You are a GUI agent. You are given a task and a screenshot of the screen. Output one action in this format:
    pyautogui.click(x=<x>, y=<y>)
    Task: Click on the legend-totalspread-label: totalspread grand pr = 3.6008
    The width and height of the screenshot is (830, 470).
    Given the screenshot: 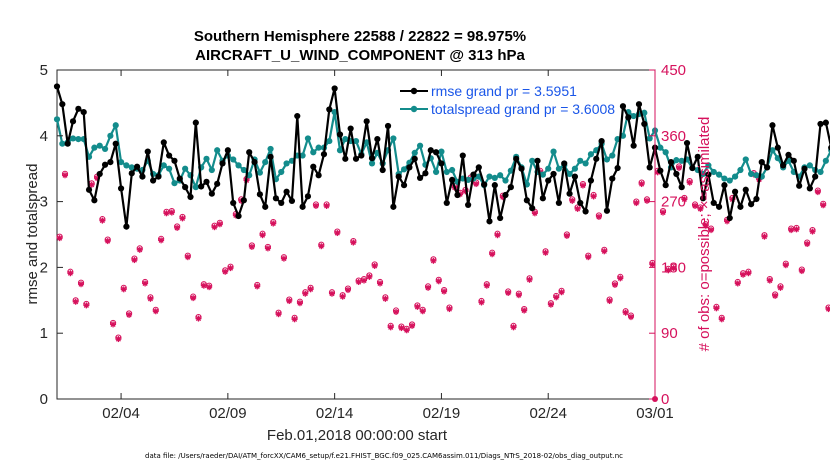 What is the action you would take?
    pyautogui.click(x=523, y=109)
    